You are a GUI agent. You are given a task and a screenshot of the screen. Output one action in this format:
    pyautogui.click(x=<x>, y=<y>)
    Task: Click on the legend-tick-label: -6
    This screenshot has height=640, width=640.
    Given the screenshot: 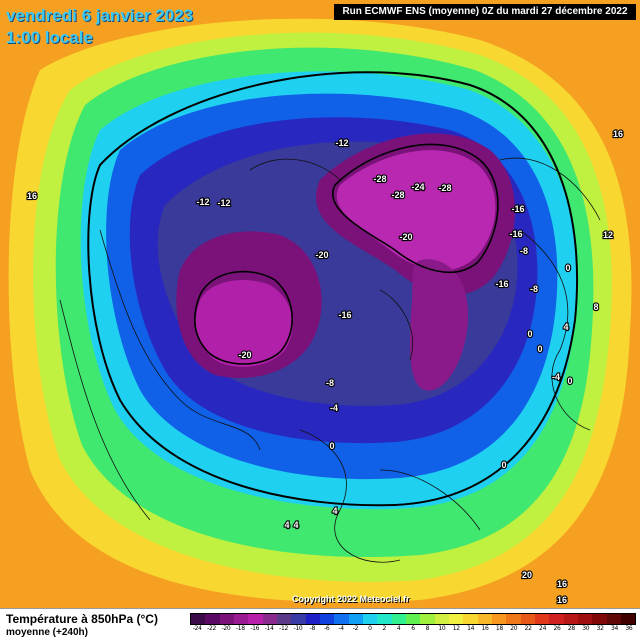 What is the action you would take?
    pyautogui.click(x=327, y=628)
    